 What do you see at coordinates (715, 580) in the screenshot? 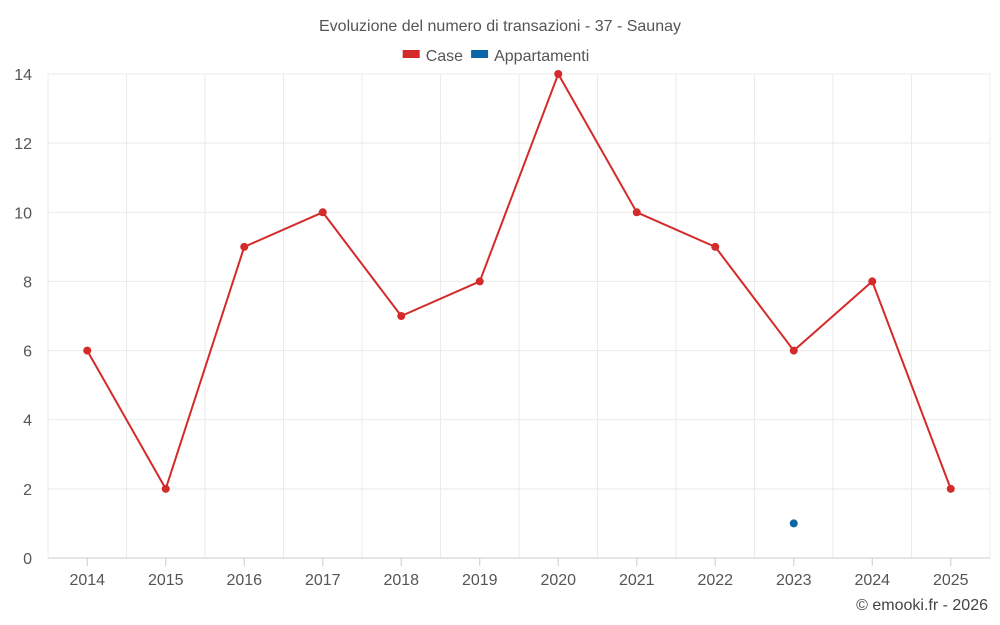
I see `x-tick-label: 2022` at bounding box center [715, 580].